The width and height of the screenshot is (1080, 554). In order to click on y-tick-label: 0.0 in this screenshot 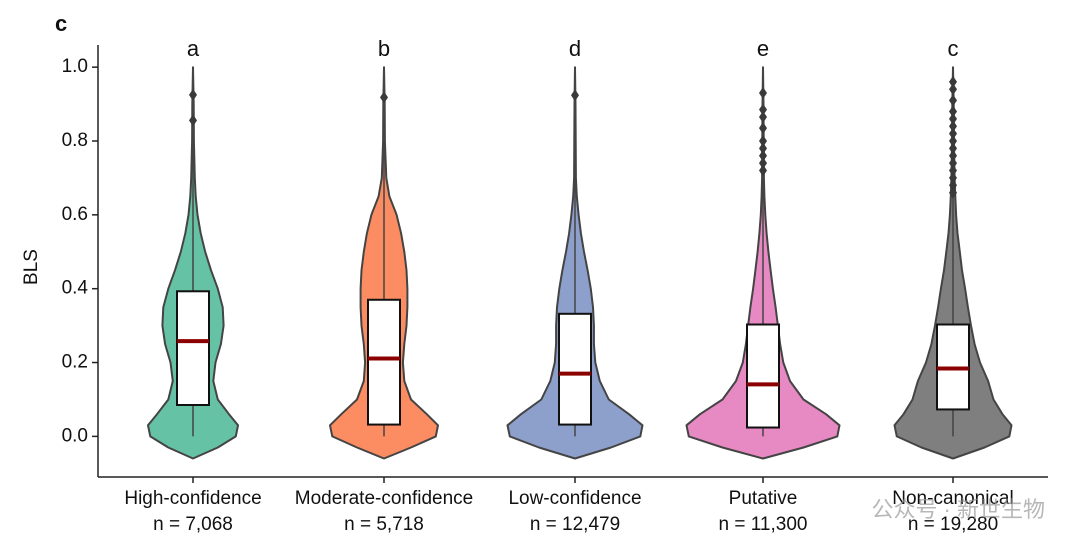, I will do `click(75, 435)`.